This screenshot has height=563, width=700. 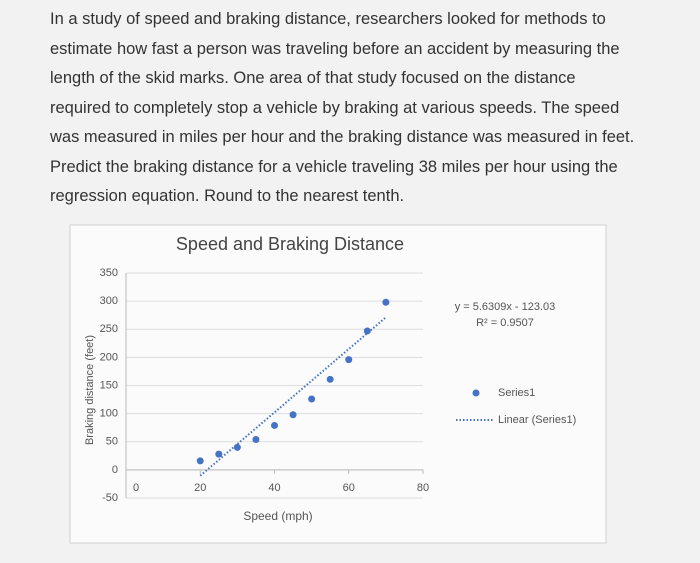 What do you see at coordinates (274, 488) in the screenshot?
I see `x-tick-label: 40` at bounding box center [274, 488].